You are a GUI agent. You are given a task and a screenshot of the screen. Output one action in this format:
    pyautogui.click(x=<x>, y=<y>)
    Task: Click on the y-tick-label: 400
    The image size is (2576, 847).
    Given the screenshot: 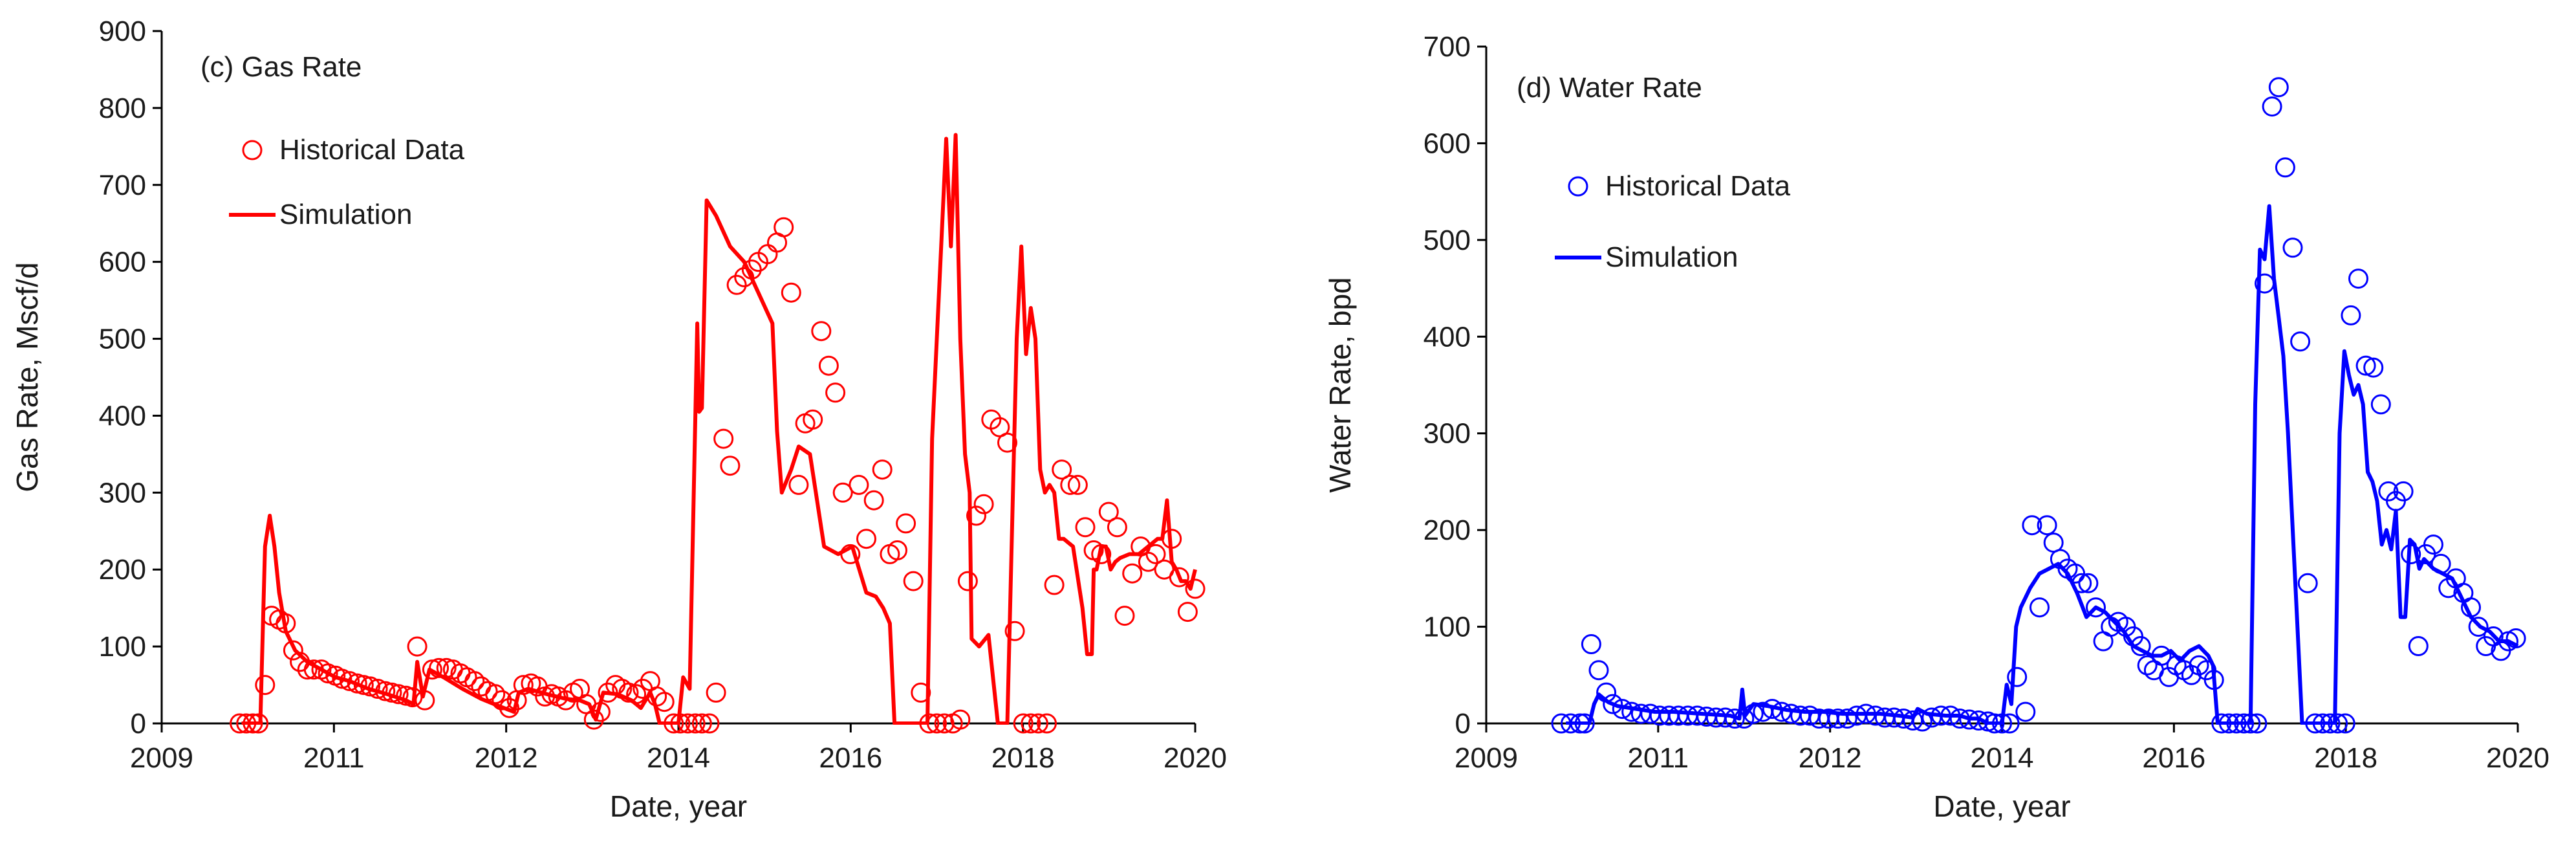 What is the action you would take?
    pyautogui.click(x=1447, y=337)
    